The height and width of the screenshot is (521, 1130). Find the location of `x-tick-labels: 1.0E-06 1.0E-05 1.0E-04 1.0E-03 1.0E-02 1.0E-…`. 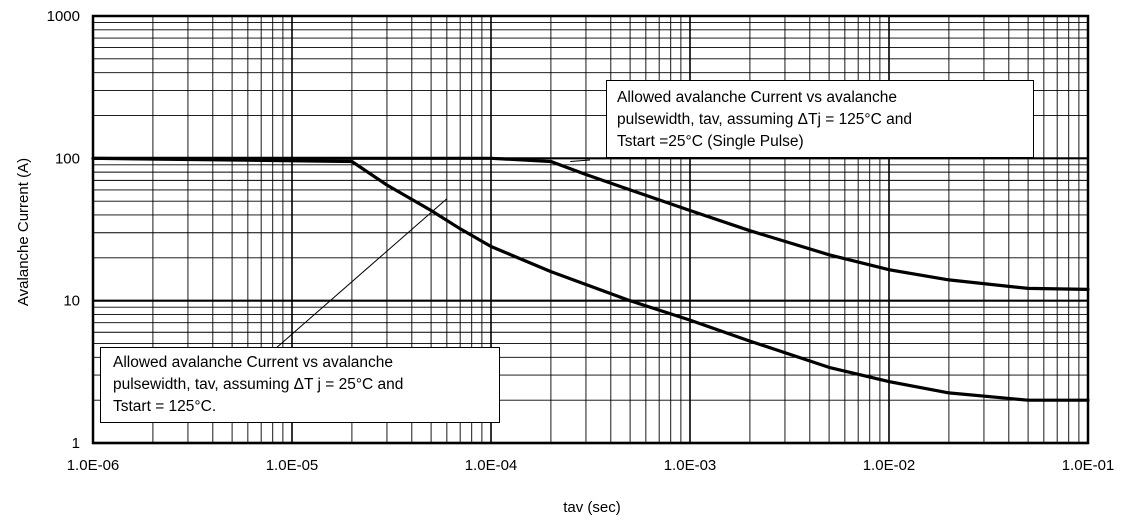

x-tick-labels: 1.0E-06 1.0E-05 1.0E-04 1.0E-03 1.0E-02 1.0E-… is located at coordinates (591, 465).